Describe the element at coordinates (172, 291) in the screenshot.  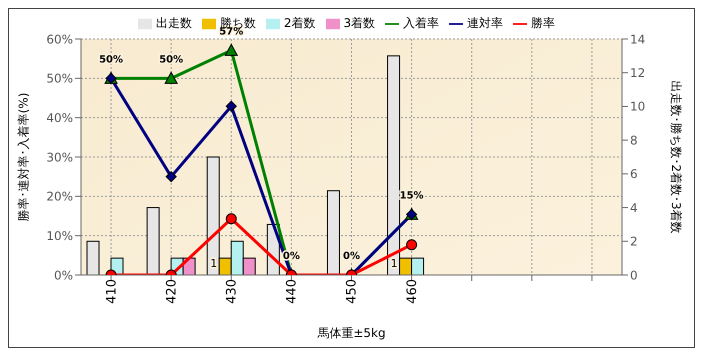
I see `x-tick-label: 420` at that location.